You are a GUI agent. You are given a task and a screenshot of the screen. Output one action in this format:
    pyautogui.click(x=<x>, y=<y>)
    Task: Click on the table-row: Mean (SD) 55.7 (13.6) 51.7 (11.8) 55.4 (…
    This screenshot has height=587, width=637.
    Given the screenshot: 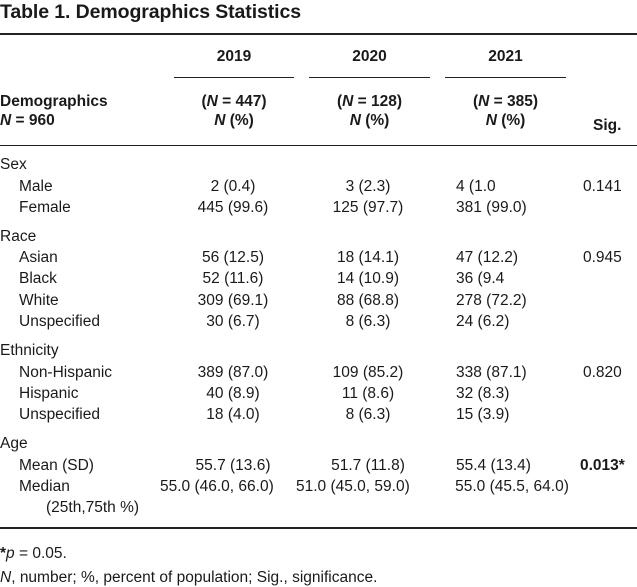 What is the action you would take?
    pyautogui.click(x=322, y=465)
    